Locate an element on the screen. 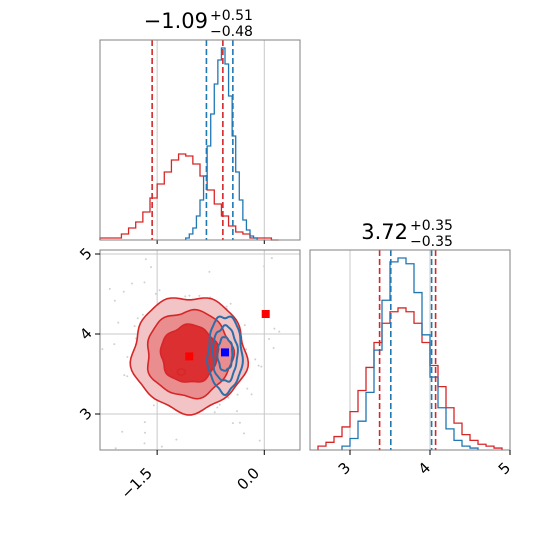 Image resolution: width=550 pixels, height=550 pixels. red-marker is located at coordinates (189, 356).